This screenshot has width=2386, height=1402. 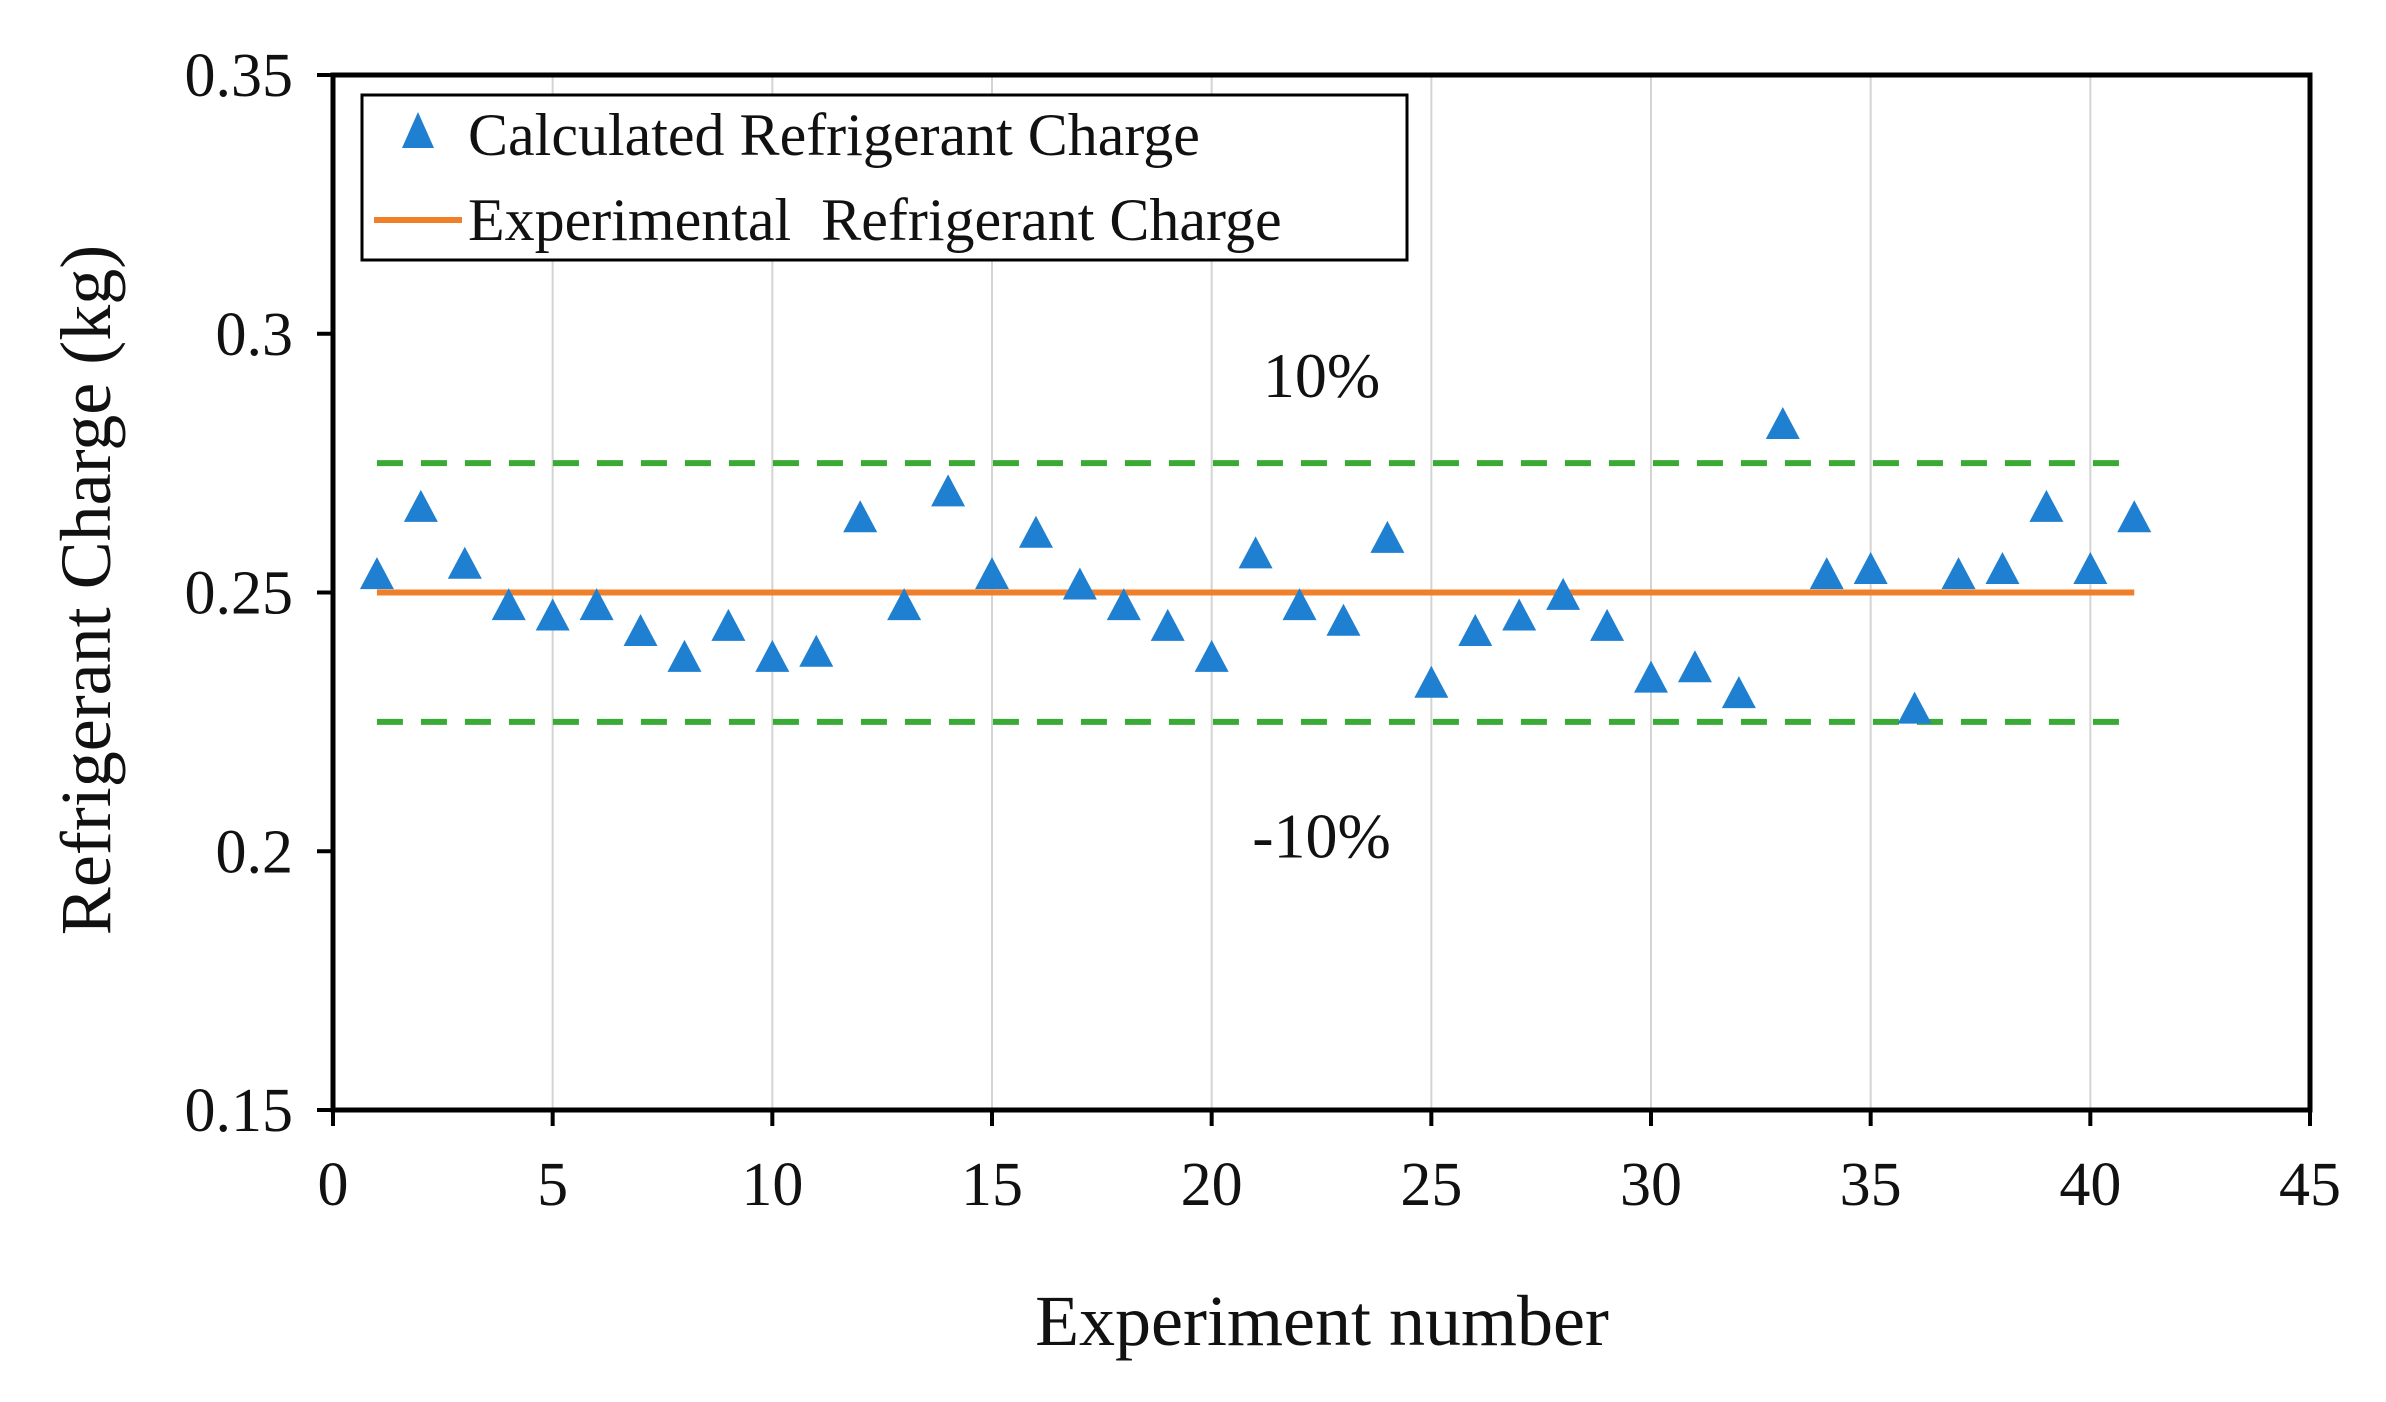 I want to click on x-axis-title: Experiment number, so click(x=1322, y=1321).